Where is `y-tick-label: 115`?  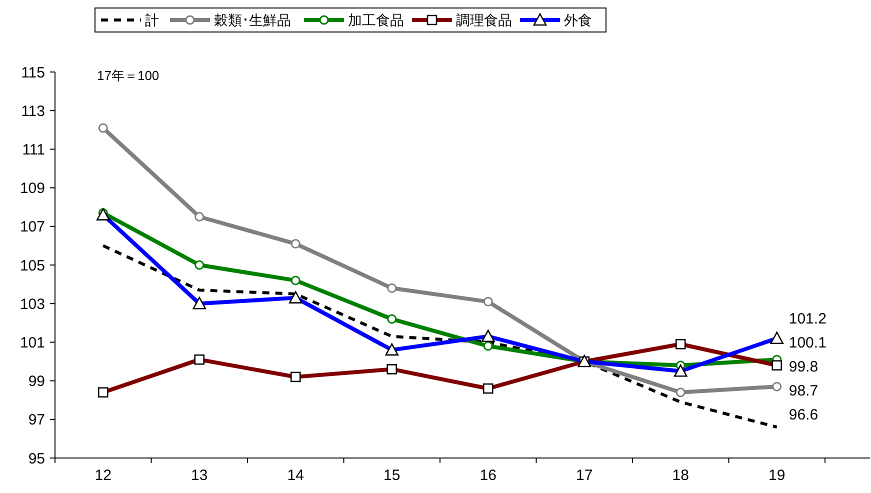
y-tick-label: 115 is located at coordinates (33, 73).